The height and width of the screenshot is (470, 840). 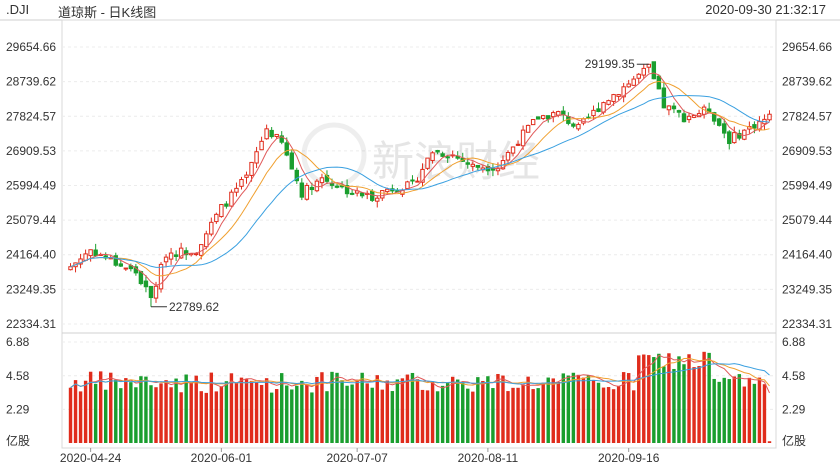 What do you see at coordinates (807, 255) in the screenshot?
I see `price-tick-right: 24164.40` at bounding box center [807, 255].